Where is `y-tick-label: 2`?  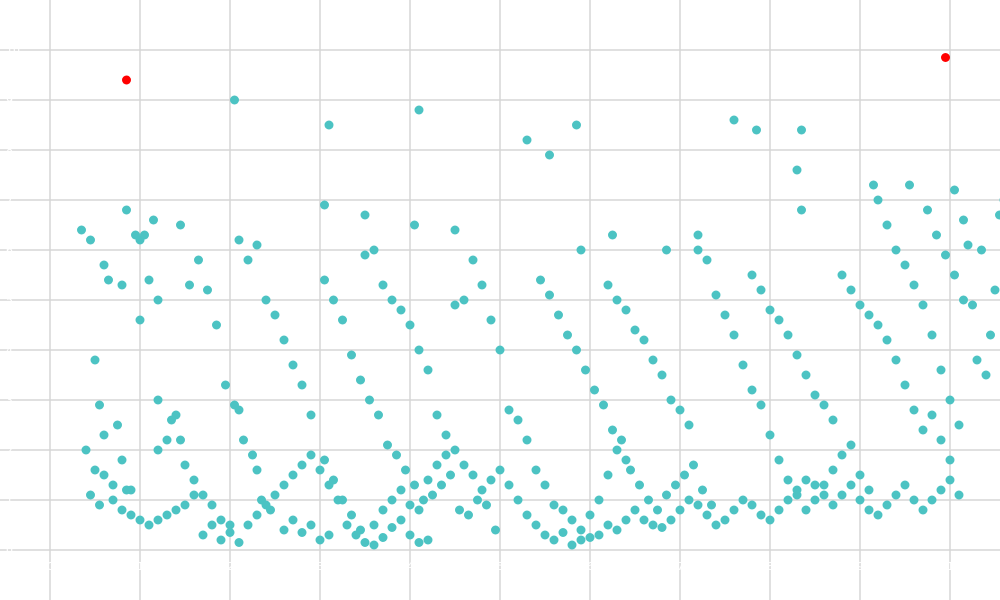 y-tick-label: 2 is located at coordinates (9, 450).